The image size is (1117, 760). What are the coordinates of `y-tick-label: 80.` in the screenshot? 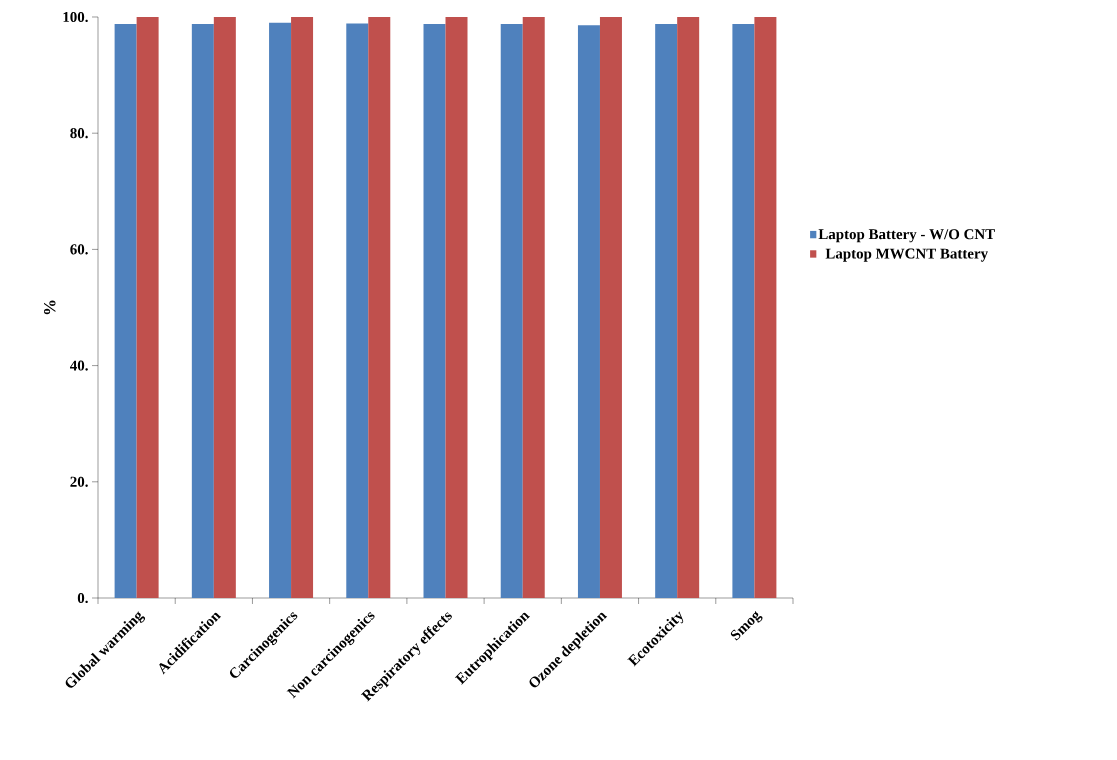 It's located at (79, 133).